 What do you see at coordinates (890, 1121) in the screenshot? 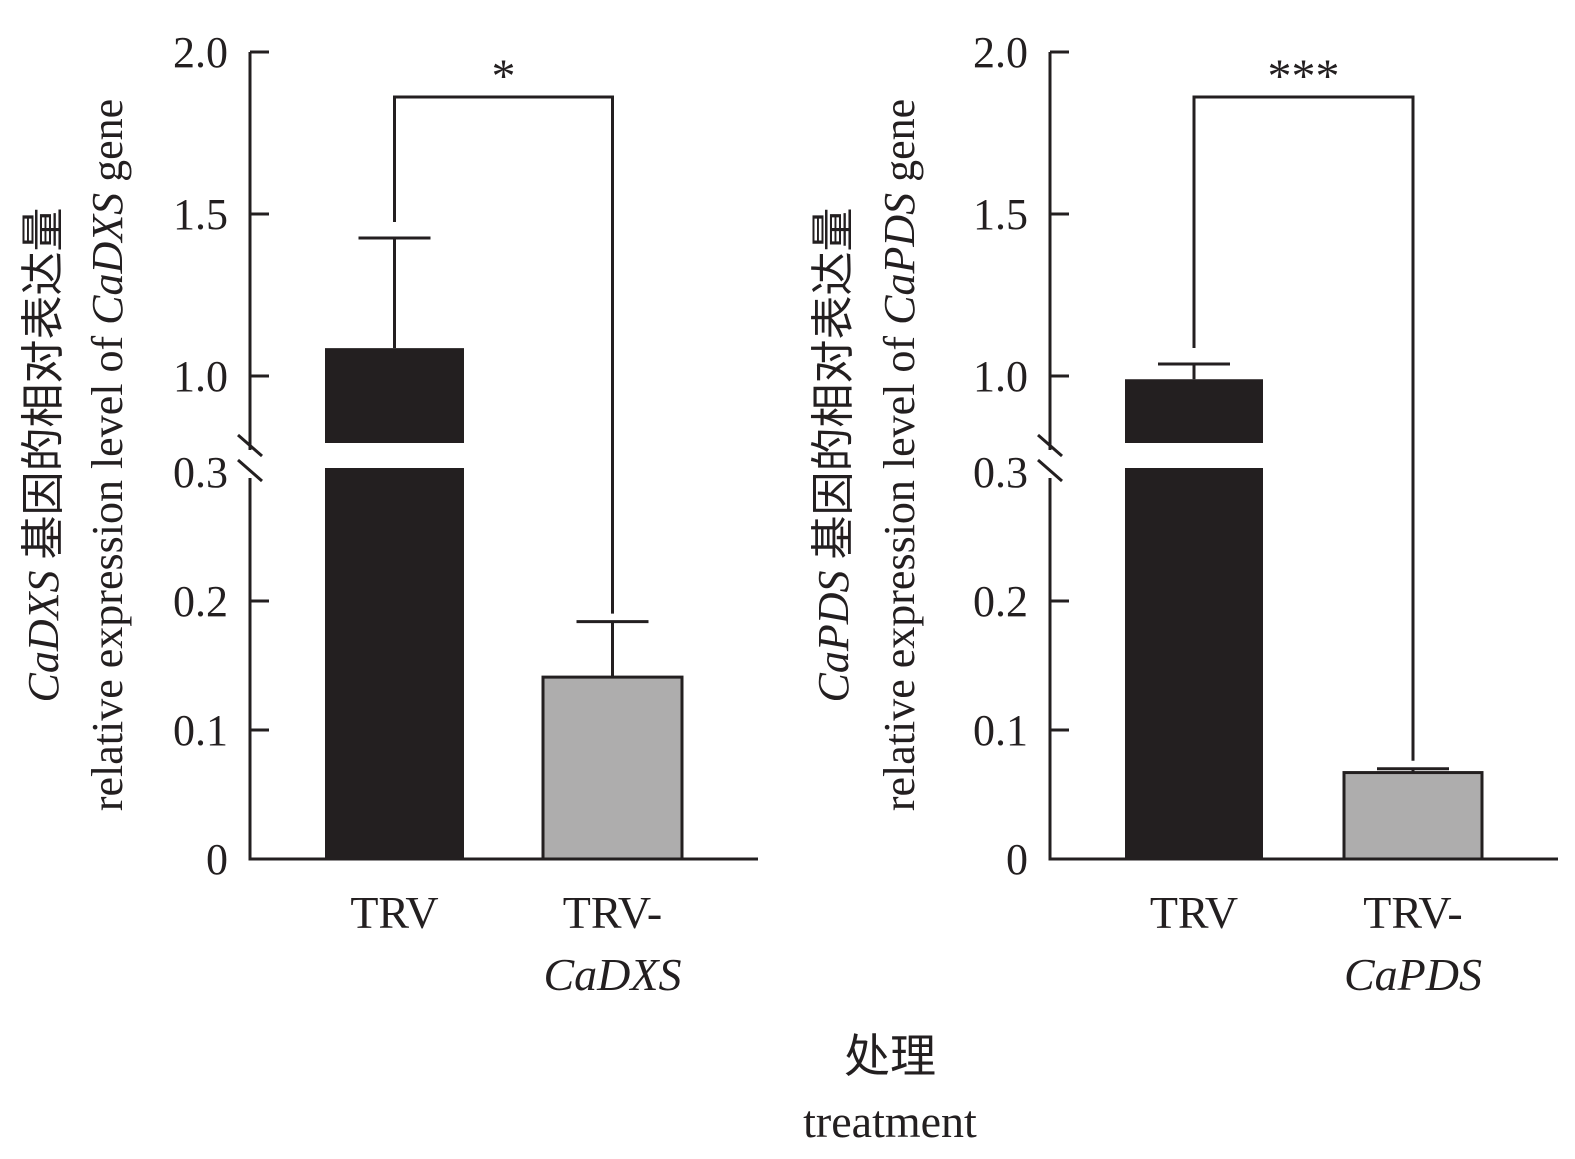
I see `x-axis-label-en: treatment` at bounding box center [890, 1121].